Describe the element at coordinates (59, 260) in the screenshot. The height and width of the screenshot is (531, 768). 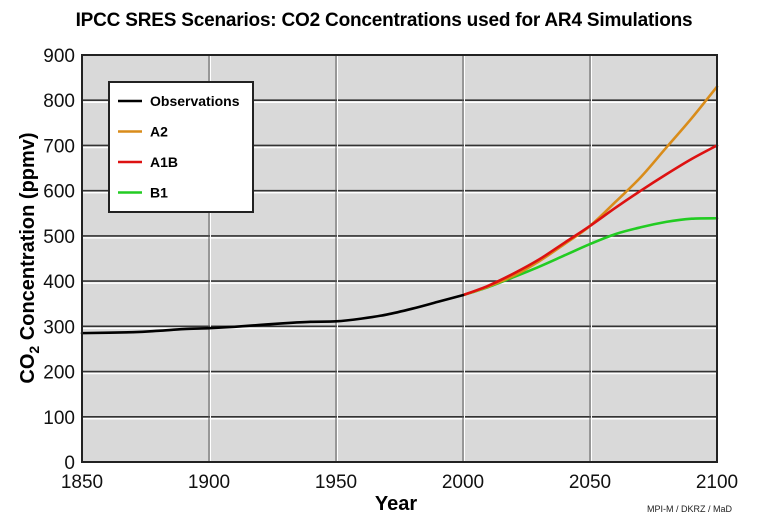
I see `y-tick-labels: 0 100 200 300 400 500 600 700 800 900` at that location.